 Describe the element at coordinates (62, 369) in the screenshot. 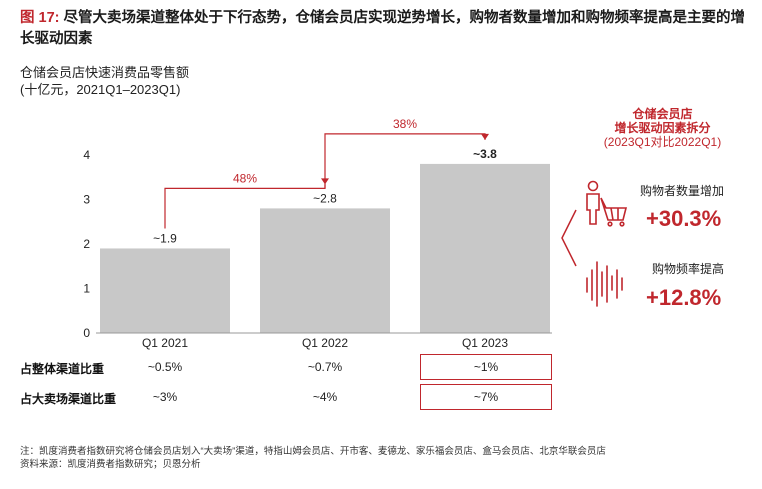

I see `table-row-label-overall: 占整体渠道比重` at that location.